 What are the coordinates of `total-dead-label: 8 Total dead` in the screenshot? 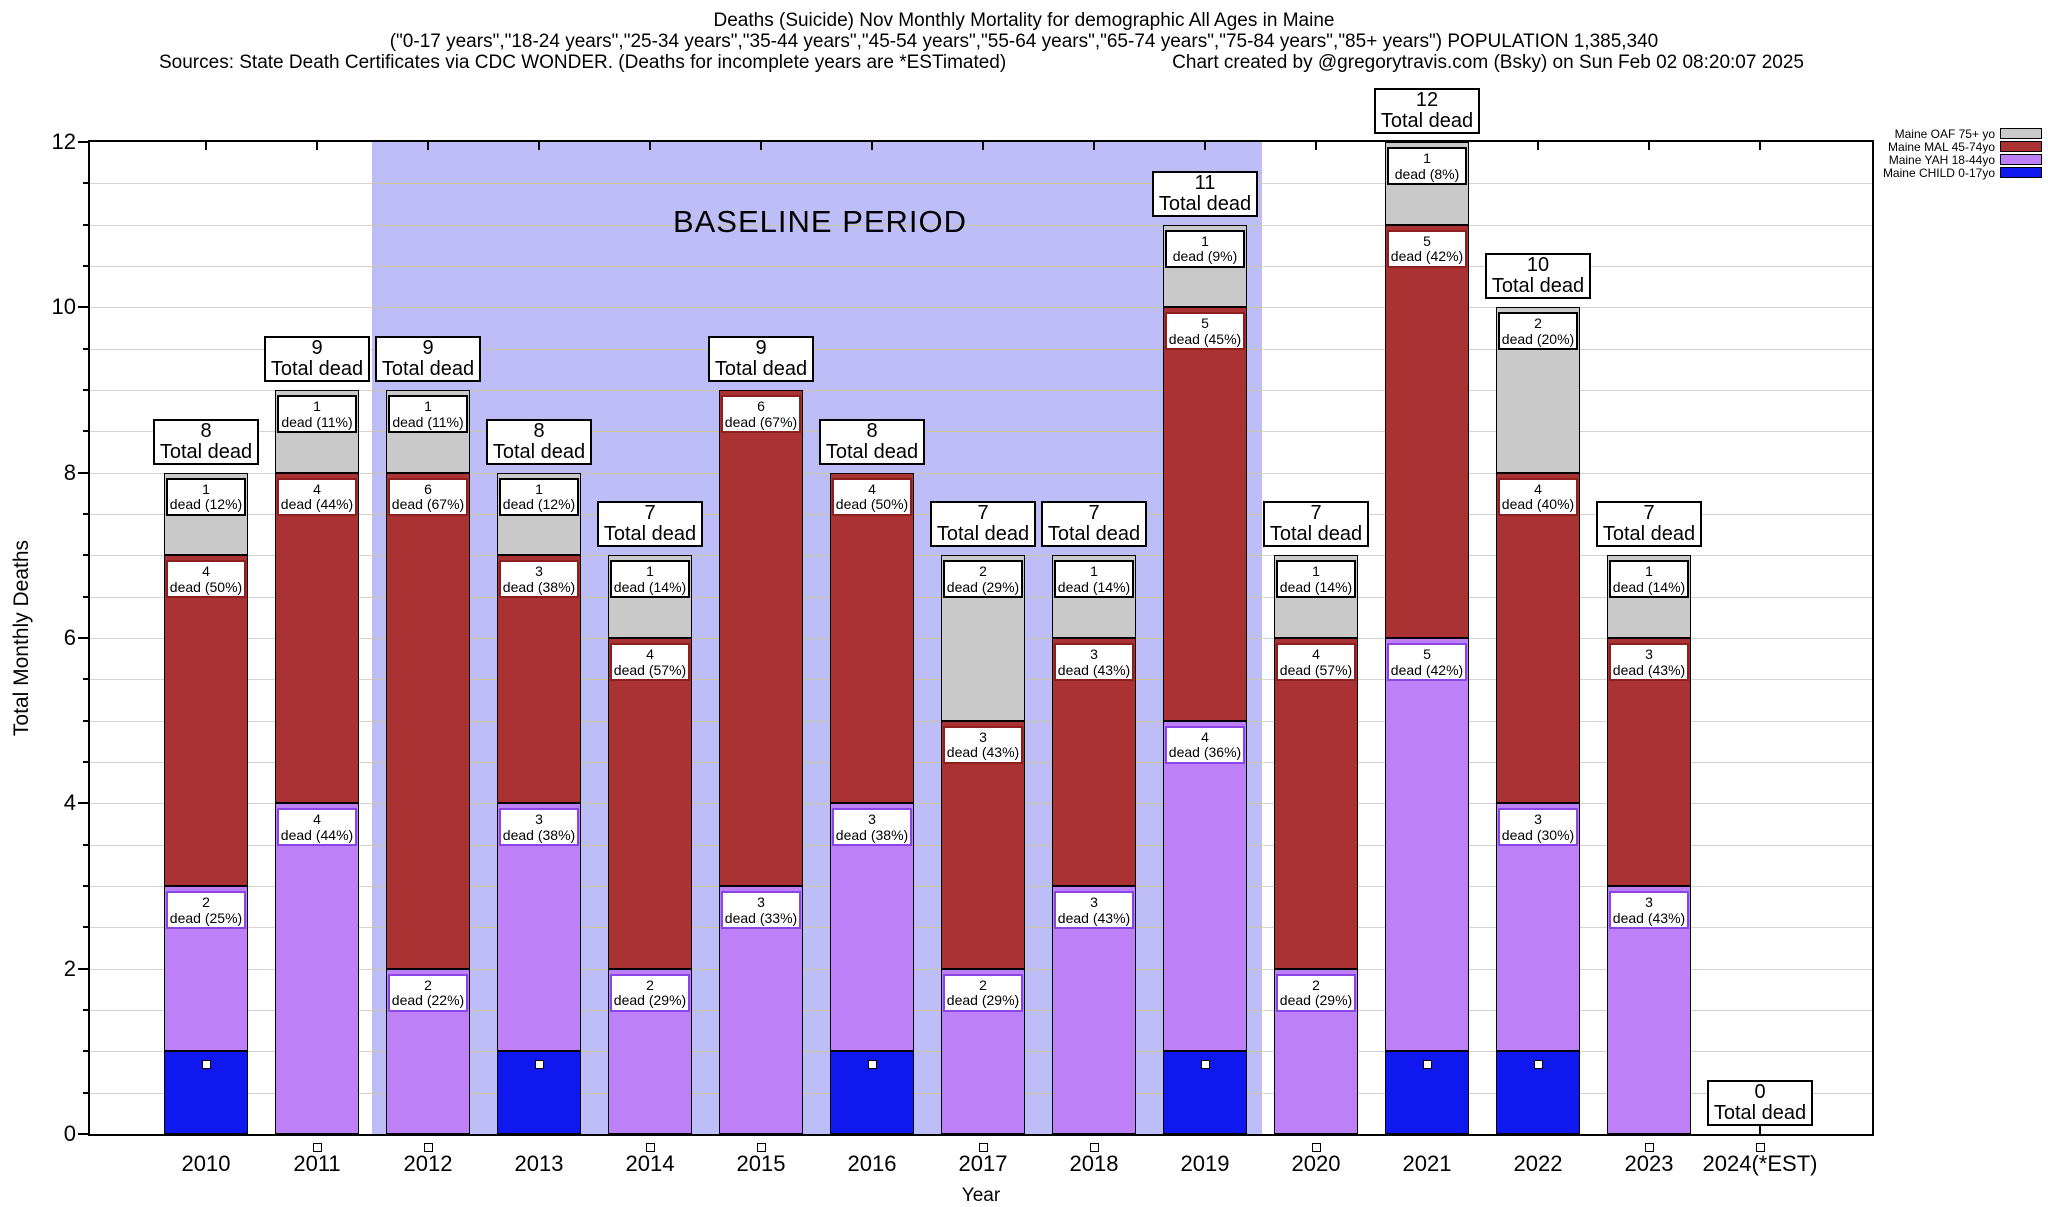 It's located at (539, 441).